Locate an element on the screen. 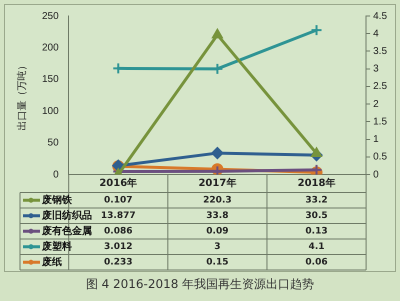 The image size is (400, 301). data-label: 3 is located at coordinates (217, 247).